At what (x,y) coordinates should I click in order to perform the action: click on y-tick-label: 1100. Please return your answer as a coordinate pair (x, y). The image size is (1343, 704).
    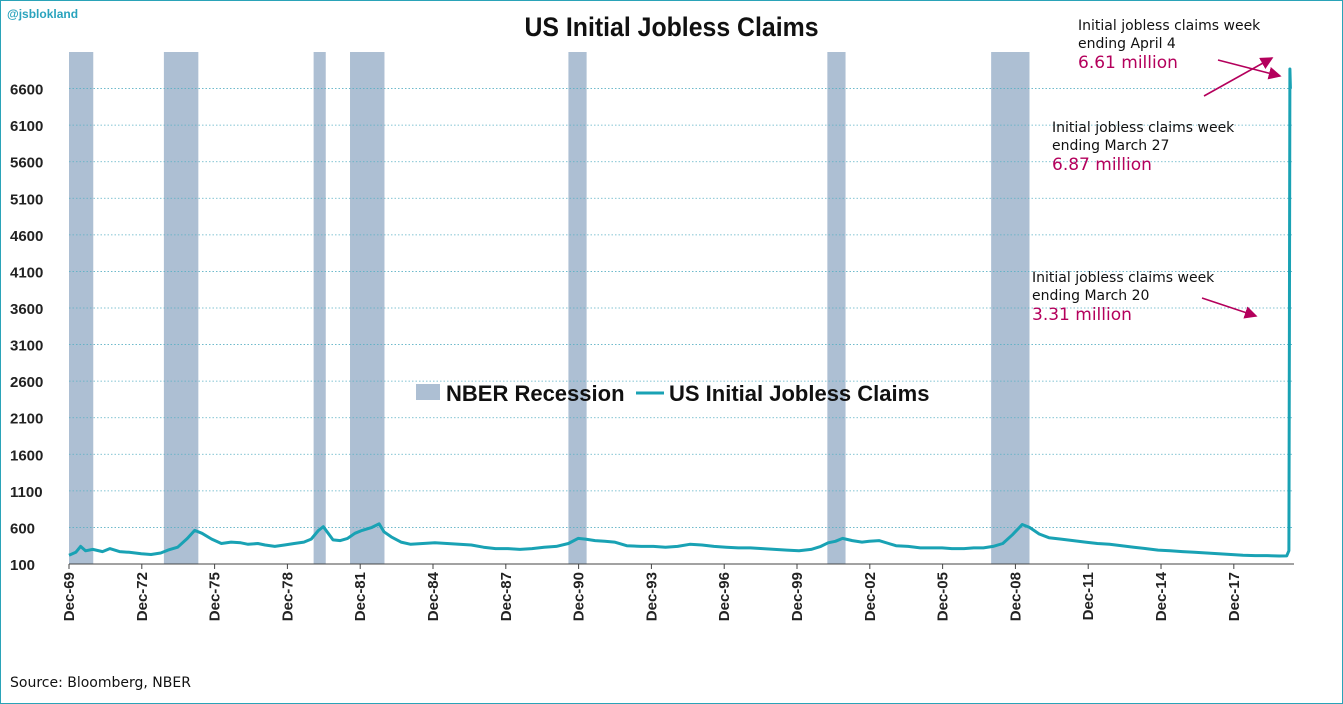
    Looking at the image, I should click on (26, 492).